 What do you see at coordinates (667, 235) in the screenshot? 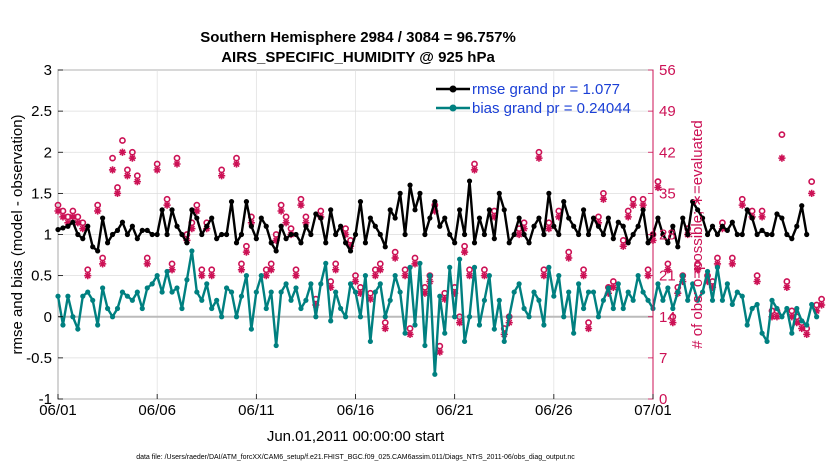
I see `right-tick-label: 28` at bounding box center [667, 235].